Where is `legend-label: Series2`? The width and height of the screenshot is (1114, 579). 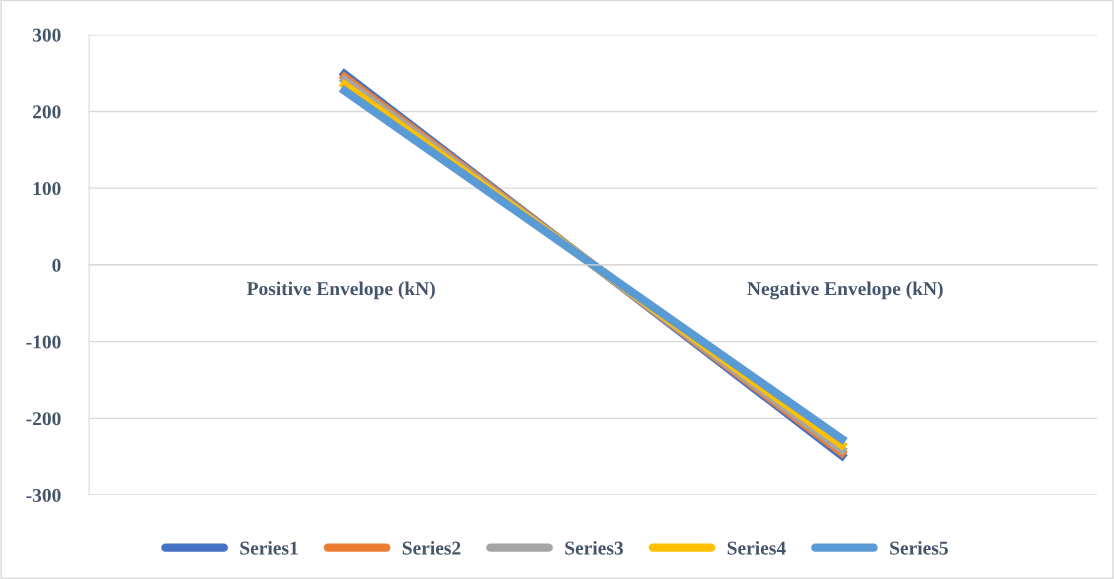
legend-label: Series2 is located at coordinates (431, 547).